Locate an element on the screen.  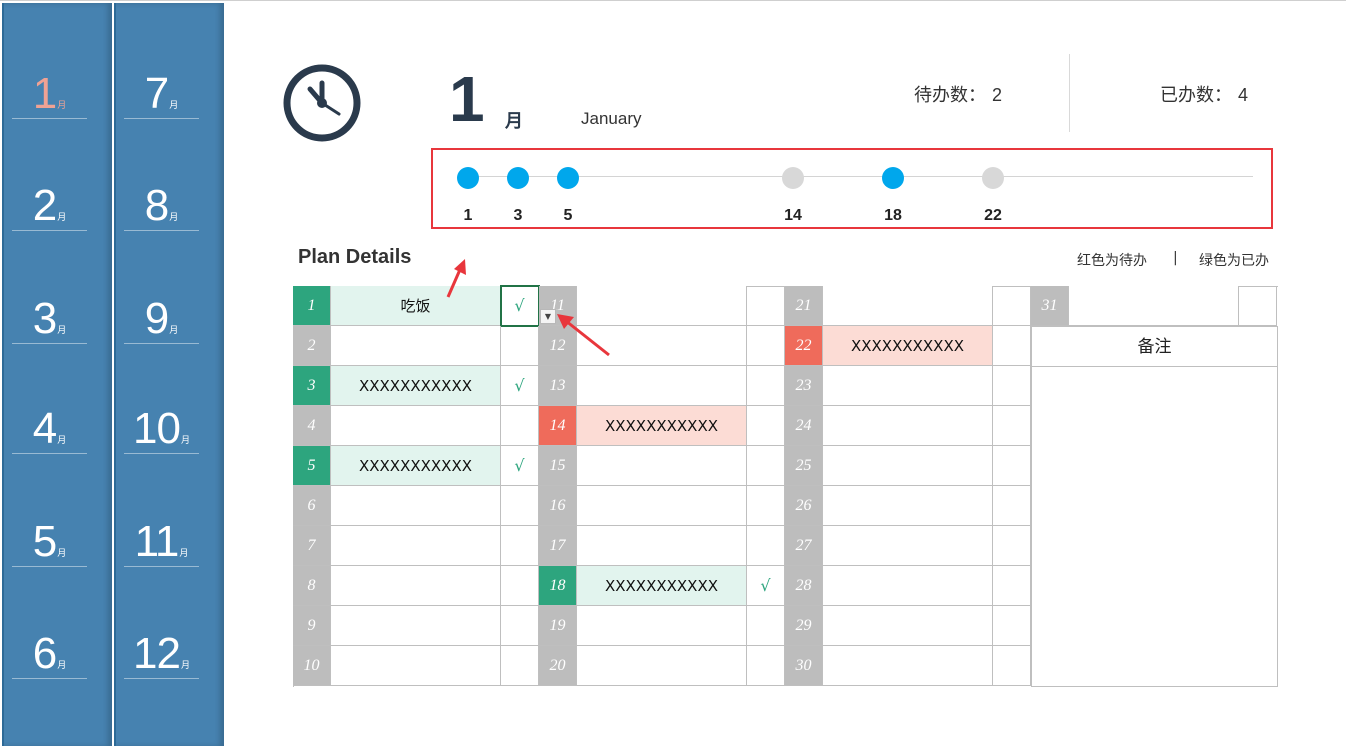
pending-count-value: 2 is located at coordinates (997, 95).